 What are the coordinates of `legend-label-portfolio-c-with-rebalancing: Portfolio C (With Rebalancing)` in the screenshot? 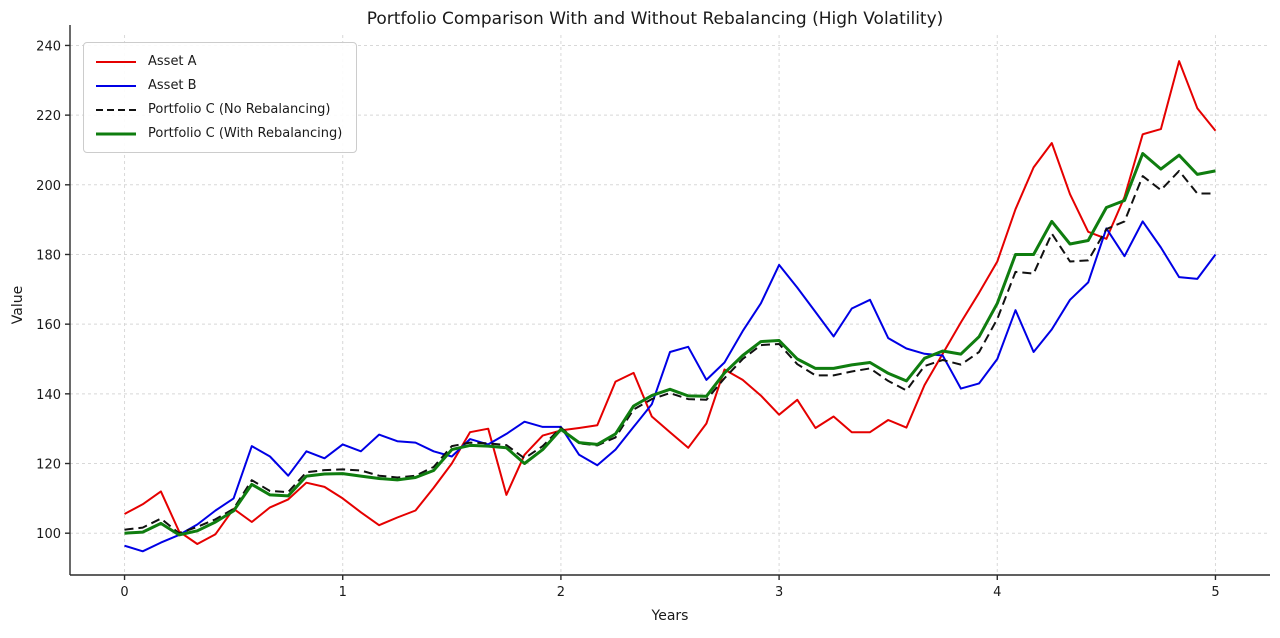 It's located at (245, 133).